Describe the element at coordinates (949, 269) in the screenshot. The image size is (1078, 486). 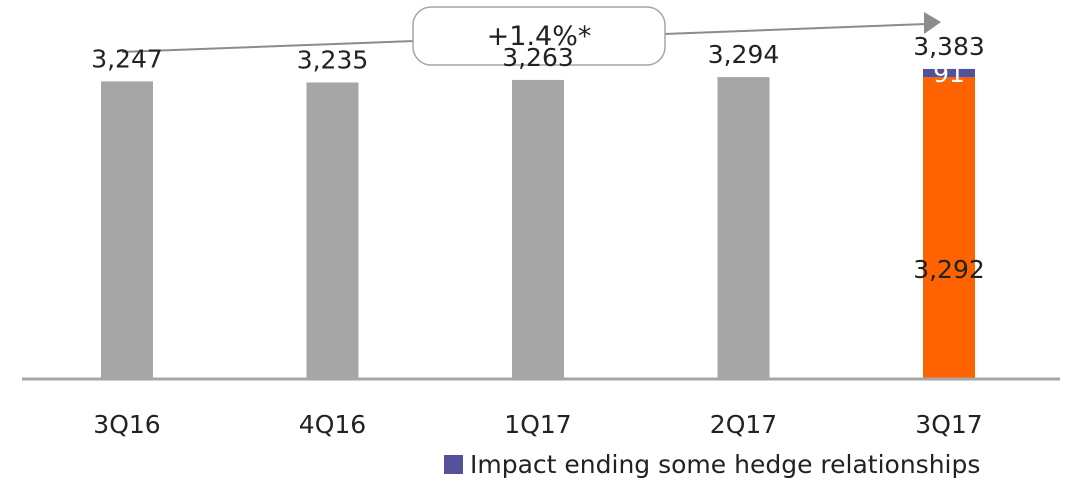
I see `value-label: 3,292` at that location.